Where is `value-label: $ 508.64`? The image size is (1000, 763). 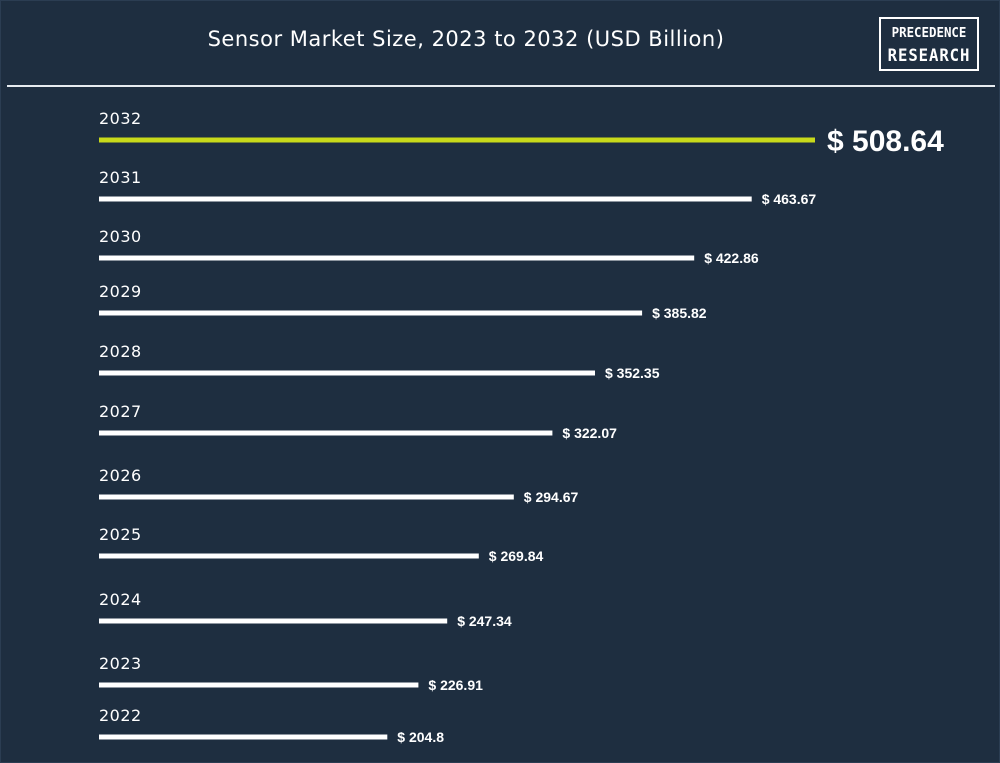 value-label: $ 508.64 is located at coordinates (885, 141).